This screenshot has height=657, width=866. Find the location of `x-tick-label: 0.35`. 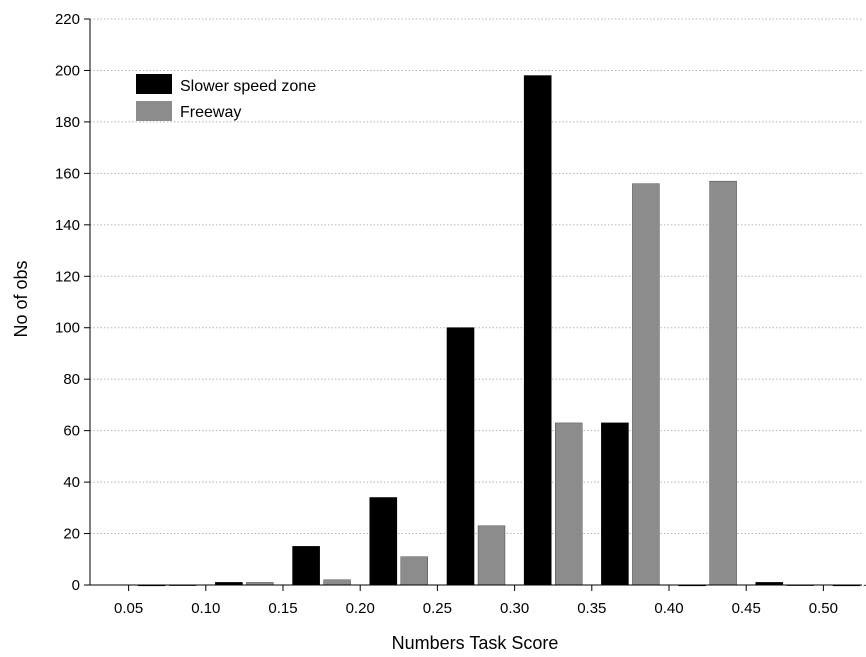

x-tick-label: 0.35 is located at coordinates (591, 608).